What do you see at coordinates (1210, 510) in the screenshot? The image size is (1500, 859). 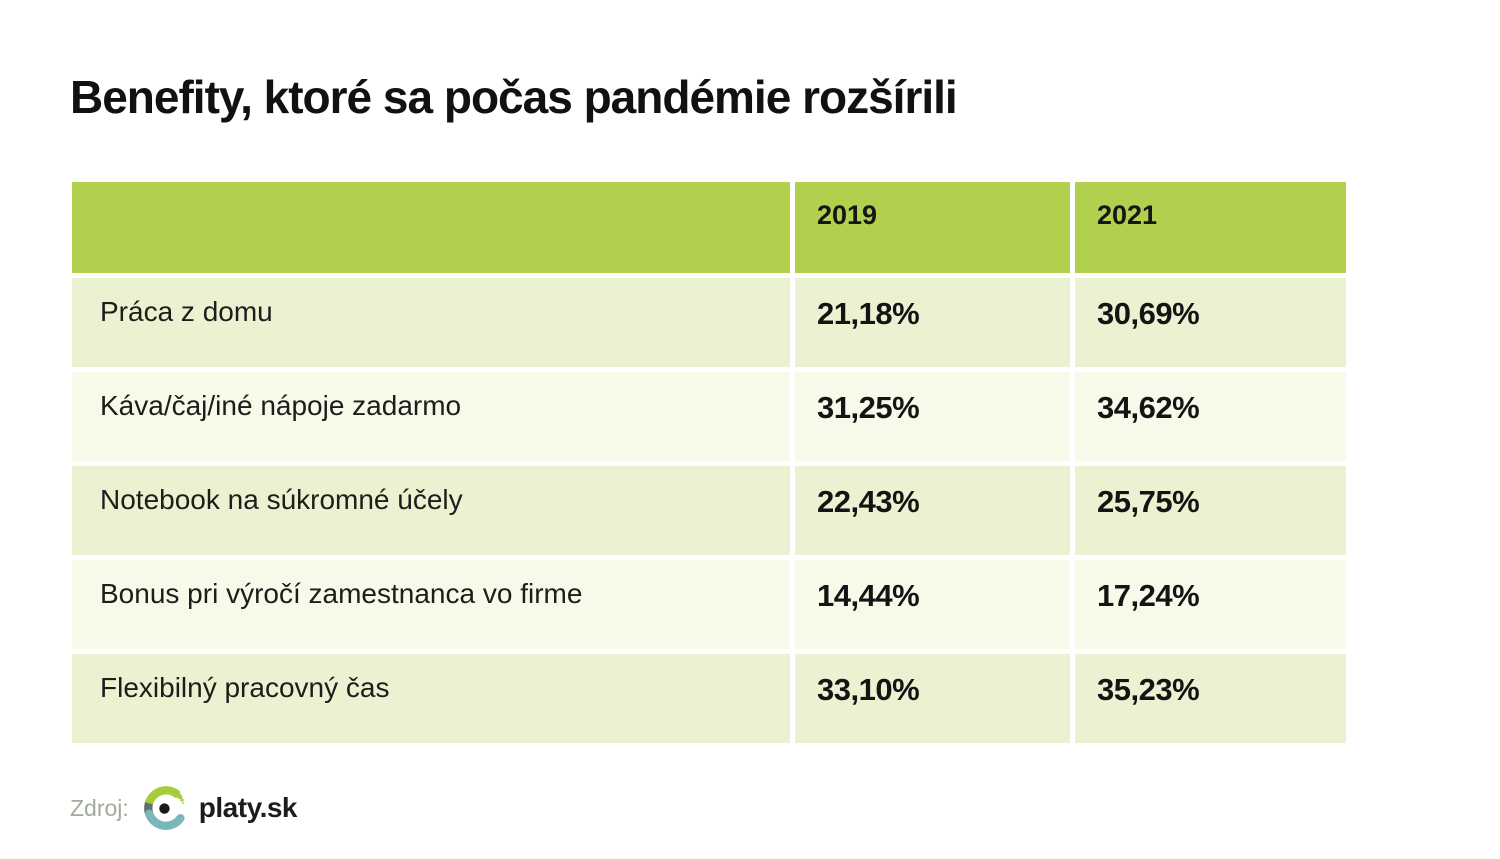 I see `value-2021: 25,75%` at bounding box center [1210, 510].